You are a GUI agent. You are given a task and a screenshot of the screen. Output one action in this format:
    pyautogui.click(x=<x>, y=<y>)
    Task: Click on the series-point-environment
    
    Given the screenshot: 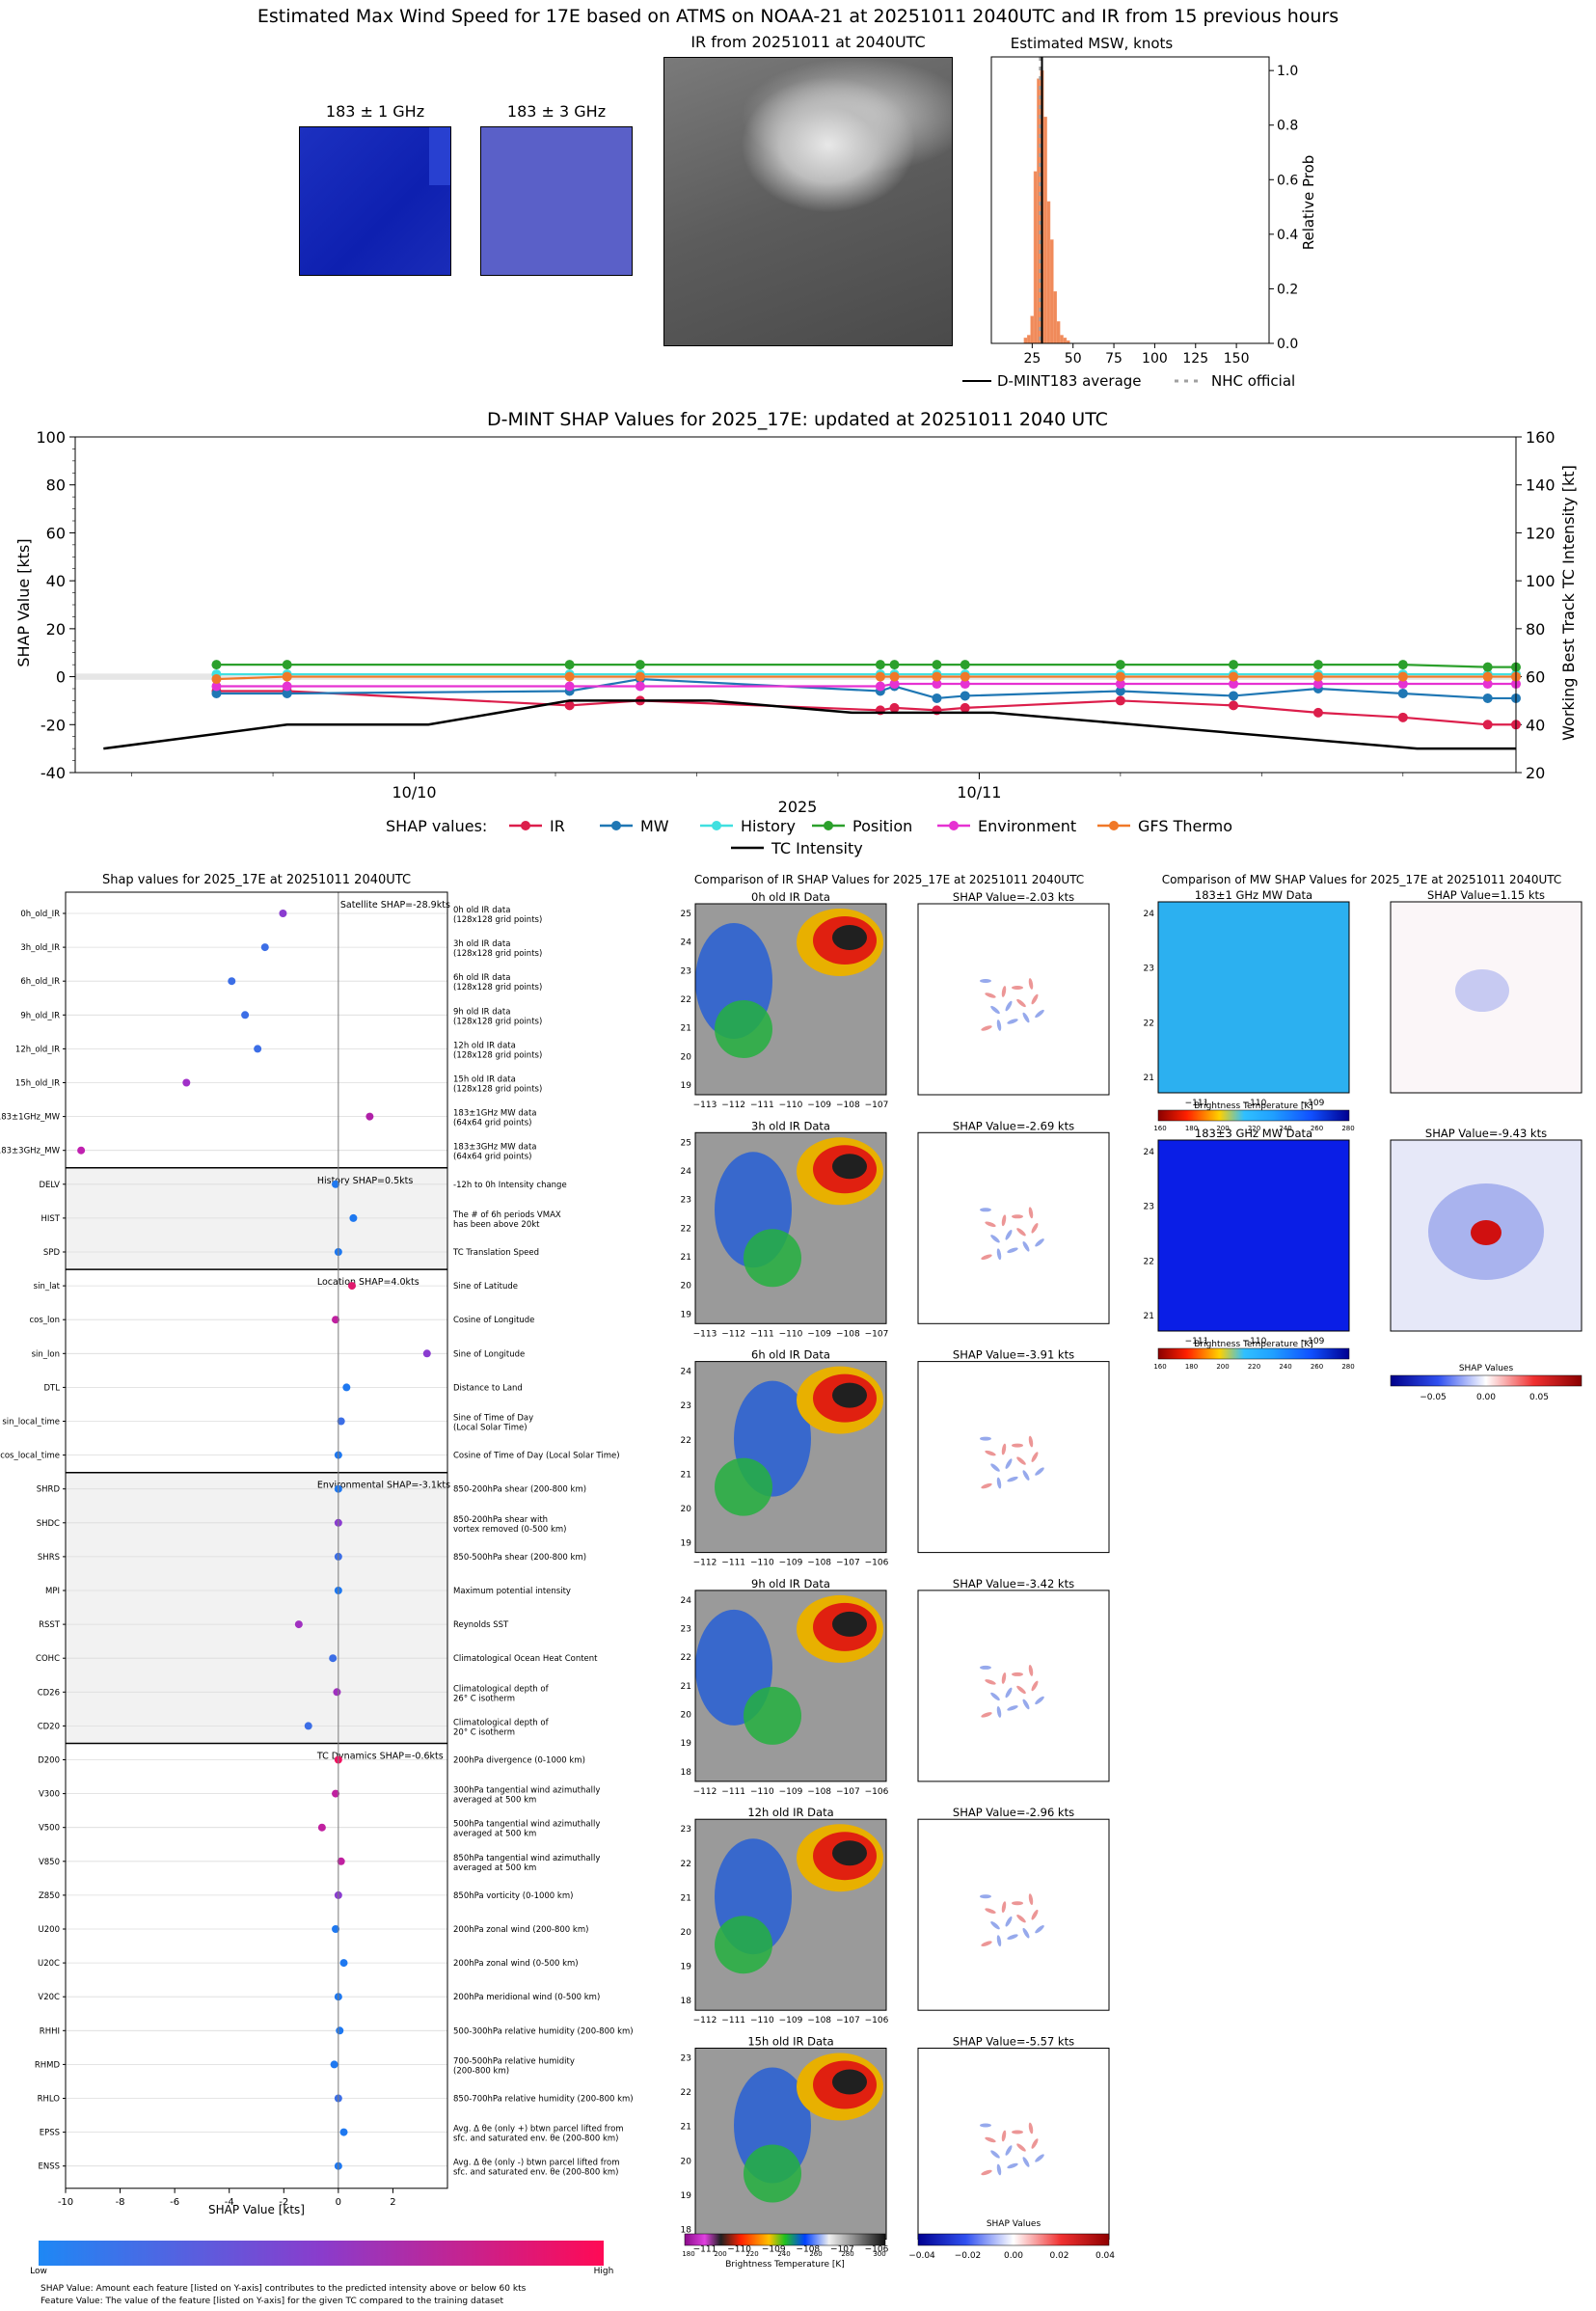 What is the action you would take?
    pyautogui.click(x=1403, y=684)
    